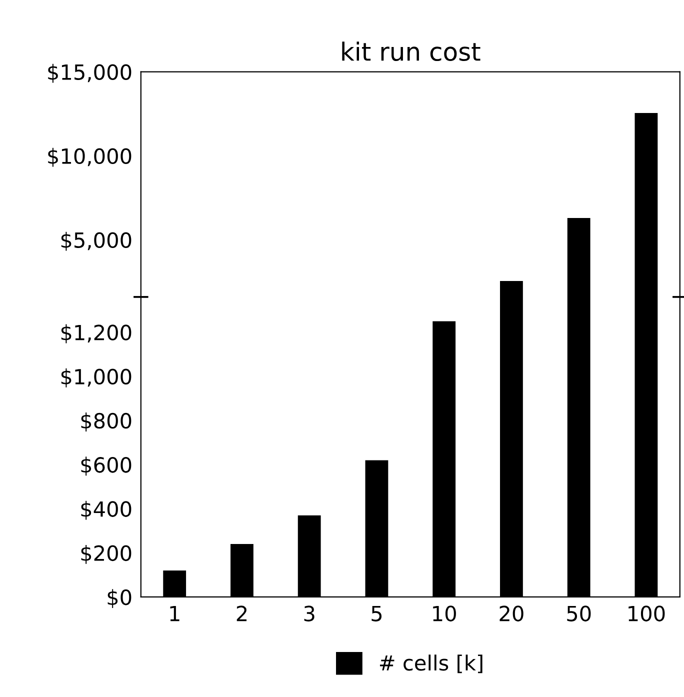  I want to click on y-tick-label: $600, so click(106, 466).